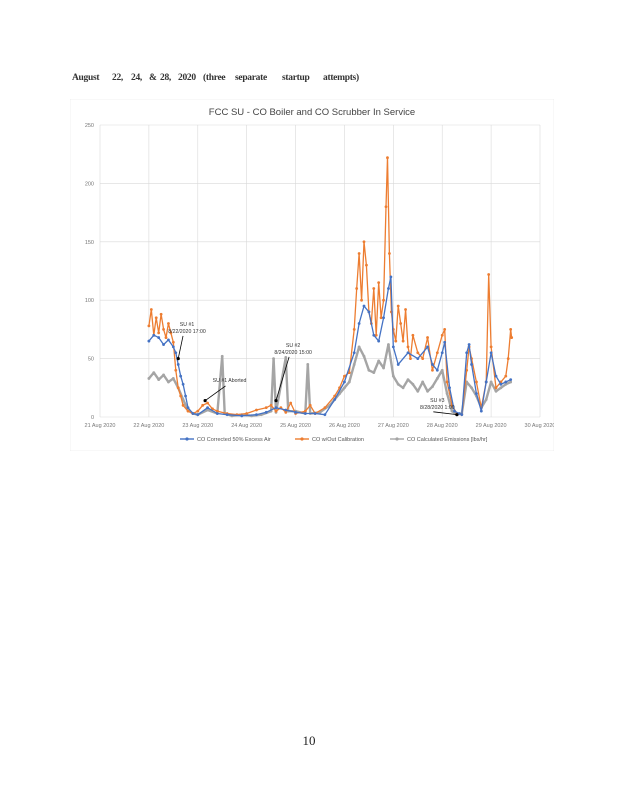  What do you see at coordinates (293, 353) in the screenshot?
I see `annotation-sublabel: 8/24/2020 15:00` at bounding box center [293, 353].